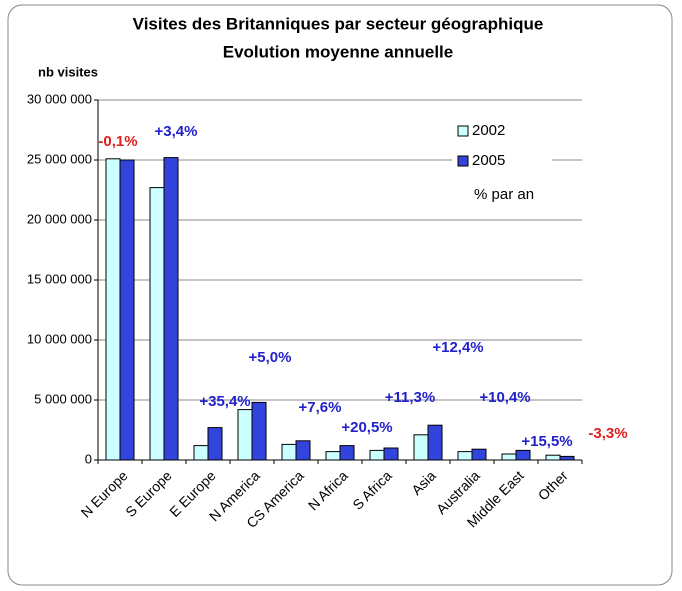 This screenshot has width=682, height=591. What do you see at coordinates (504, 194) in the screenshot?
I see `annotation-title: % par an` at bounding box center [504, 194].